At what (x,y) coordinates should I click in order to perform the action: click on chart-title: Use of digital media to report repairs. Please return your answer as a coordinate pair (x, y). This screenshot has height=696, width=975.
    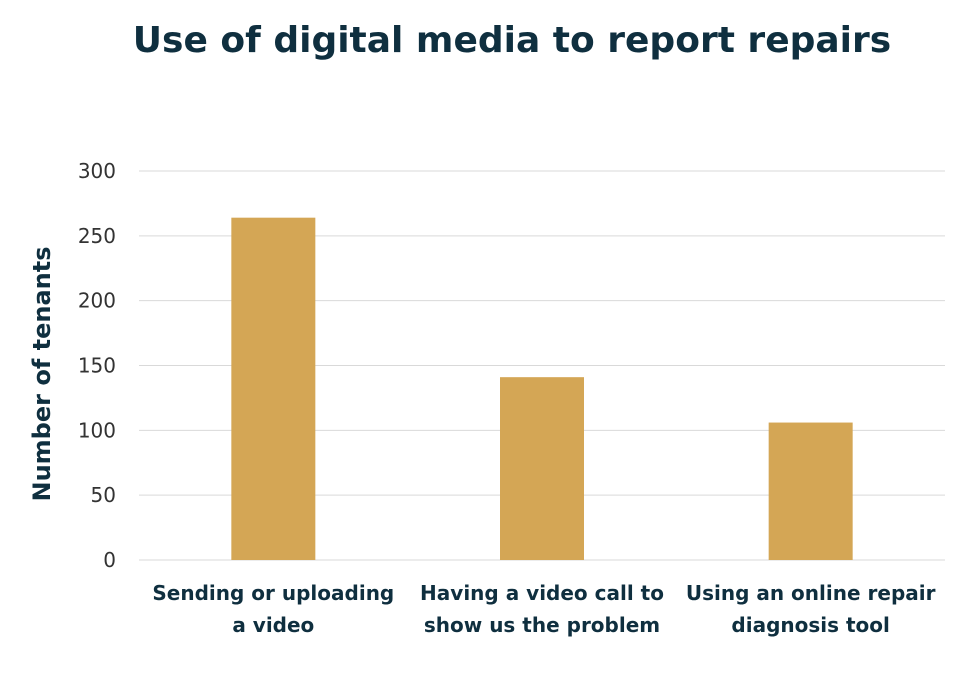
    Looking at the image, I should click on (512, 40).